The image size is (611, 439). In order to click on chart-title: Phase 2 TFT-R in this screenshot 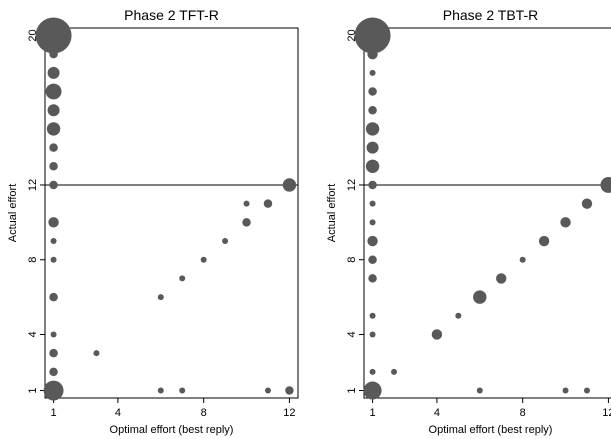, I will do `click(171, 15)`.